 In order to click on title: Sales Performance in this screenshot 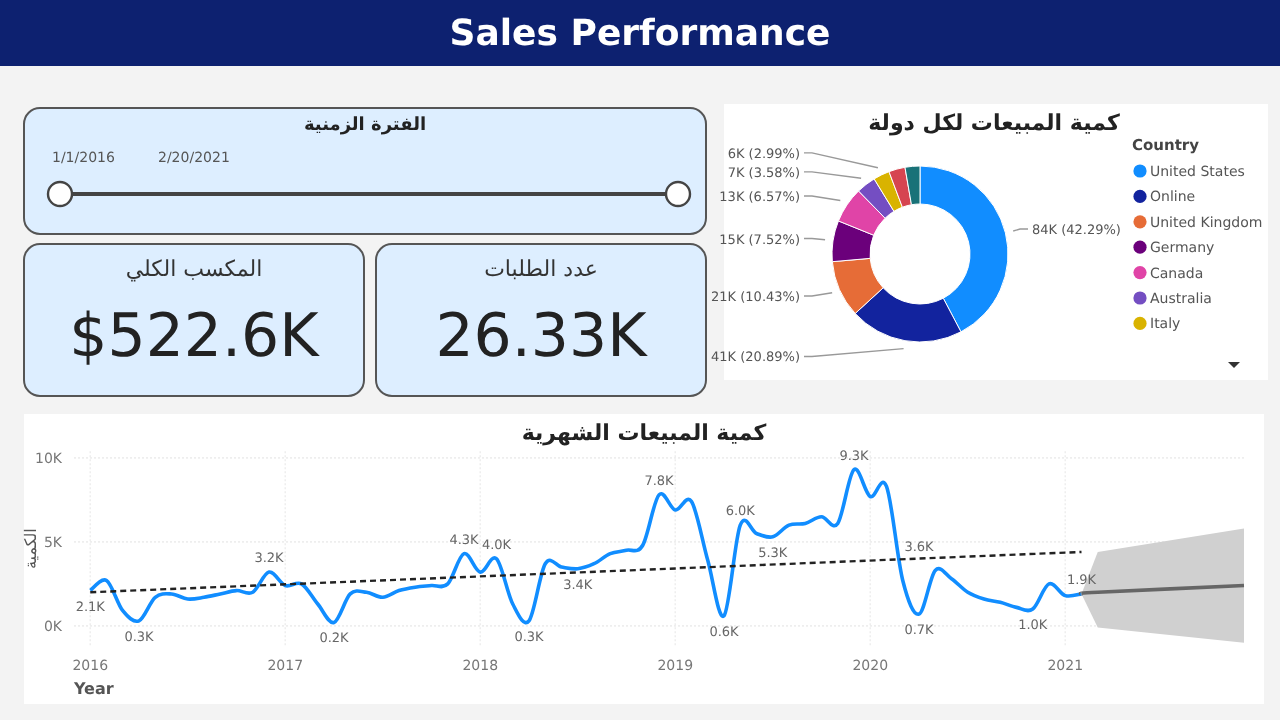, I will do `click(640, 34)`.